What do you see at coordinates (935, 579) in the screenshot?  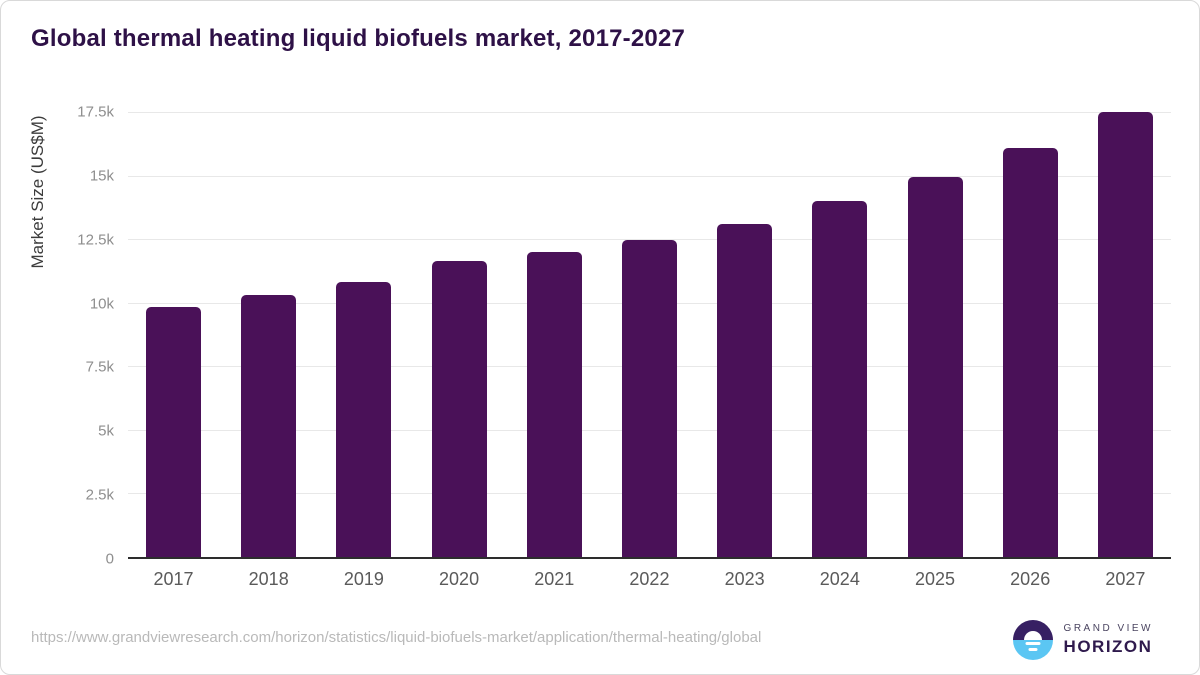 I see `x-tick-label-2025: 2025` at bounding box center [935, 579].